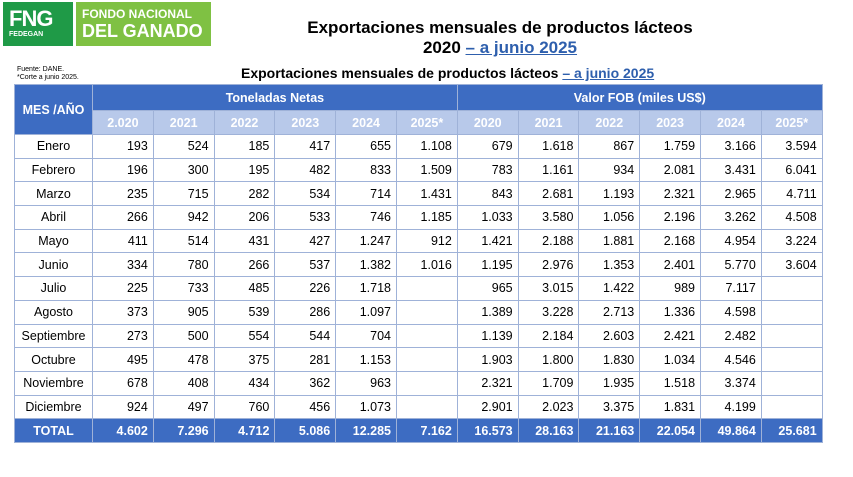 This screenshot has width=853, height=477. Describe the element at coordinates (244, 288) in the screenshot. I see `value-cell: 485` at that location.